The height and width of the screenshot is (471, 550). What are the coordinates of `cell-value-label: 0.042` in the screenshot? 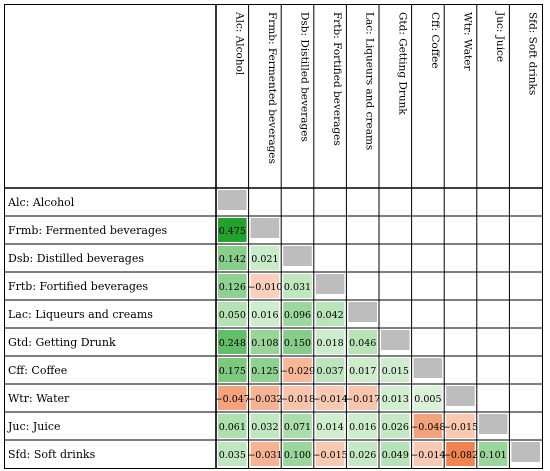 It's located at (329, 315).